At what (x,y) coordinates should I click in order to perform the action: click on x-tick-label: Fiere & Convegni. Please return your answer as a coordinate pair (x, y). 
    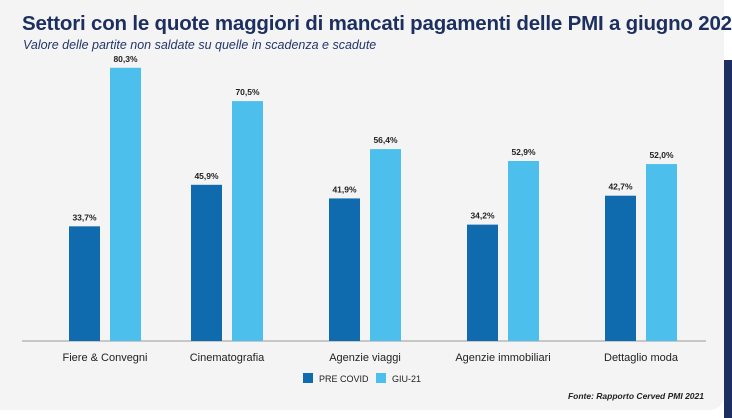
    Looking at the image, I should click on (105, 358).